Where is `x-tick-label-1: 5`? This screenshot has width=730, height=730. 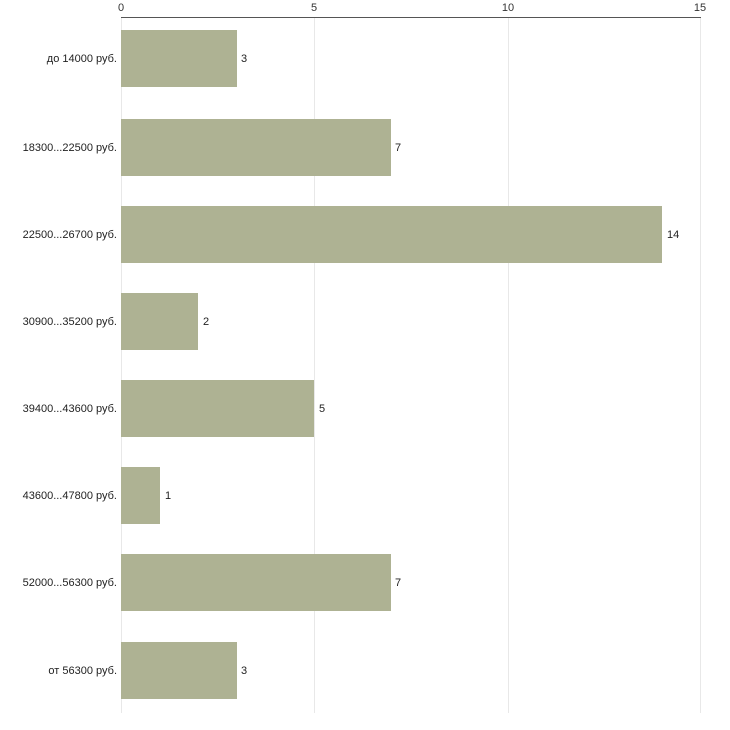
x-tick-label-1: 5 is located at coordinates (314, 8).